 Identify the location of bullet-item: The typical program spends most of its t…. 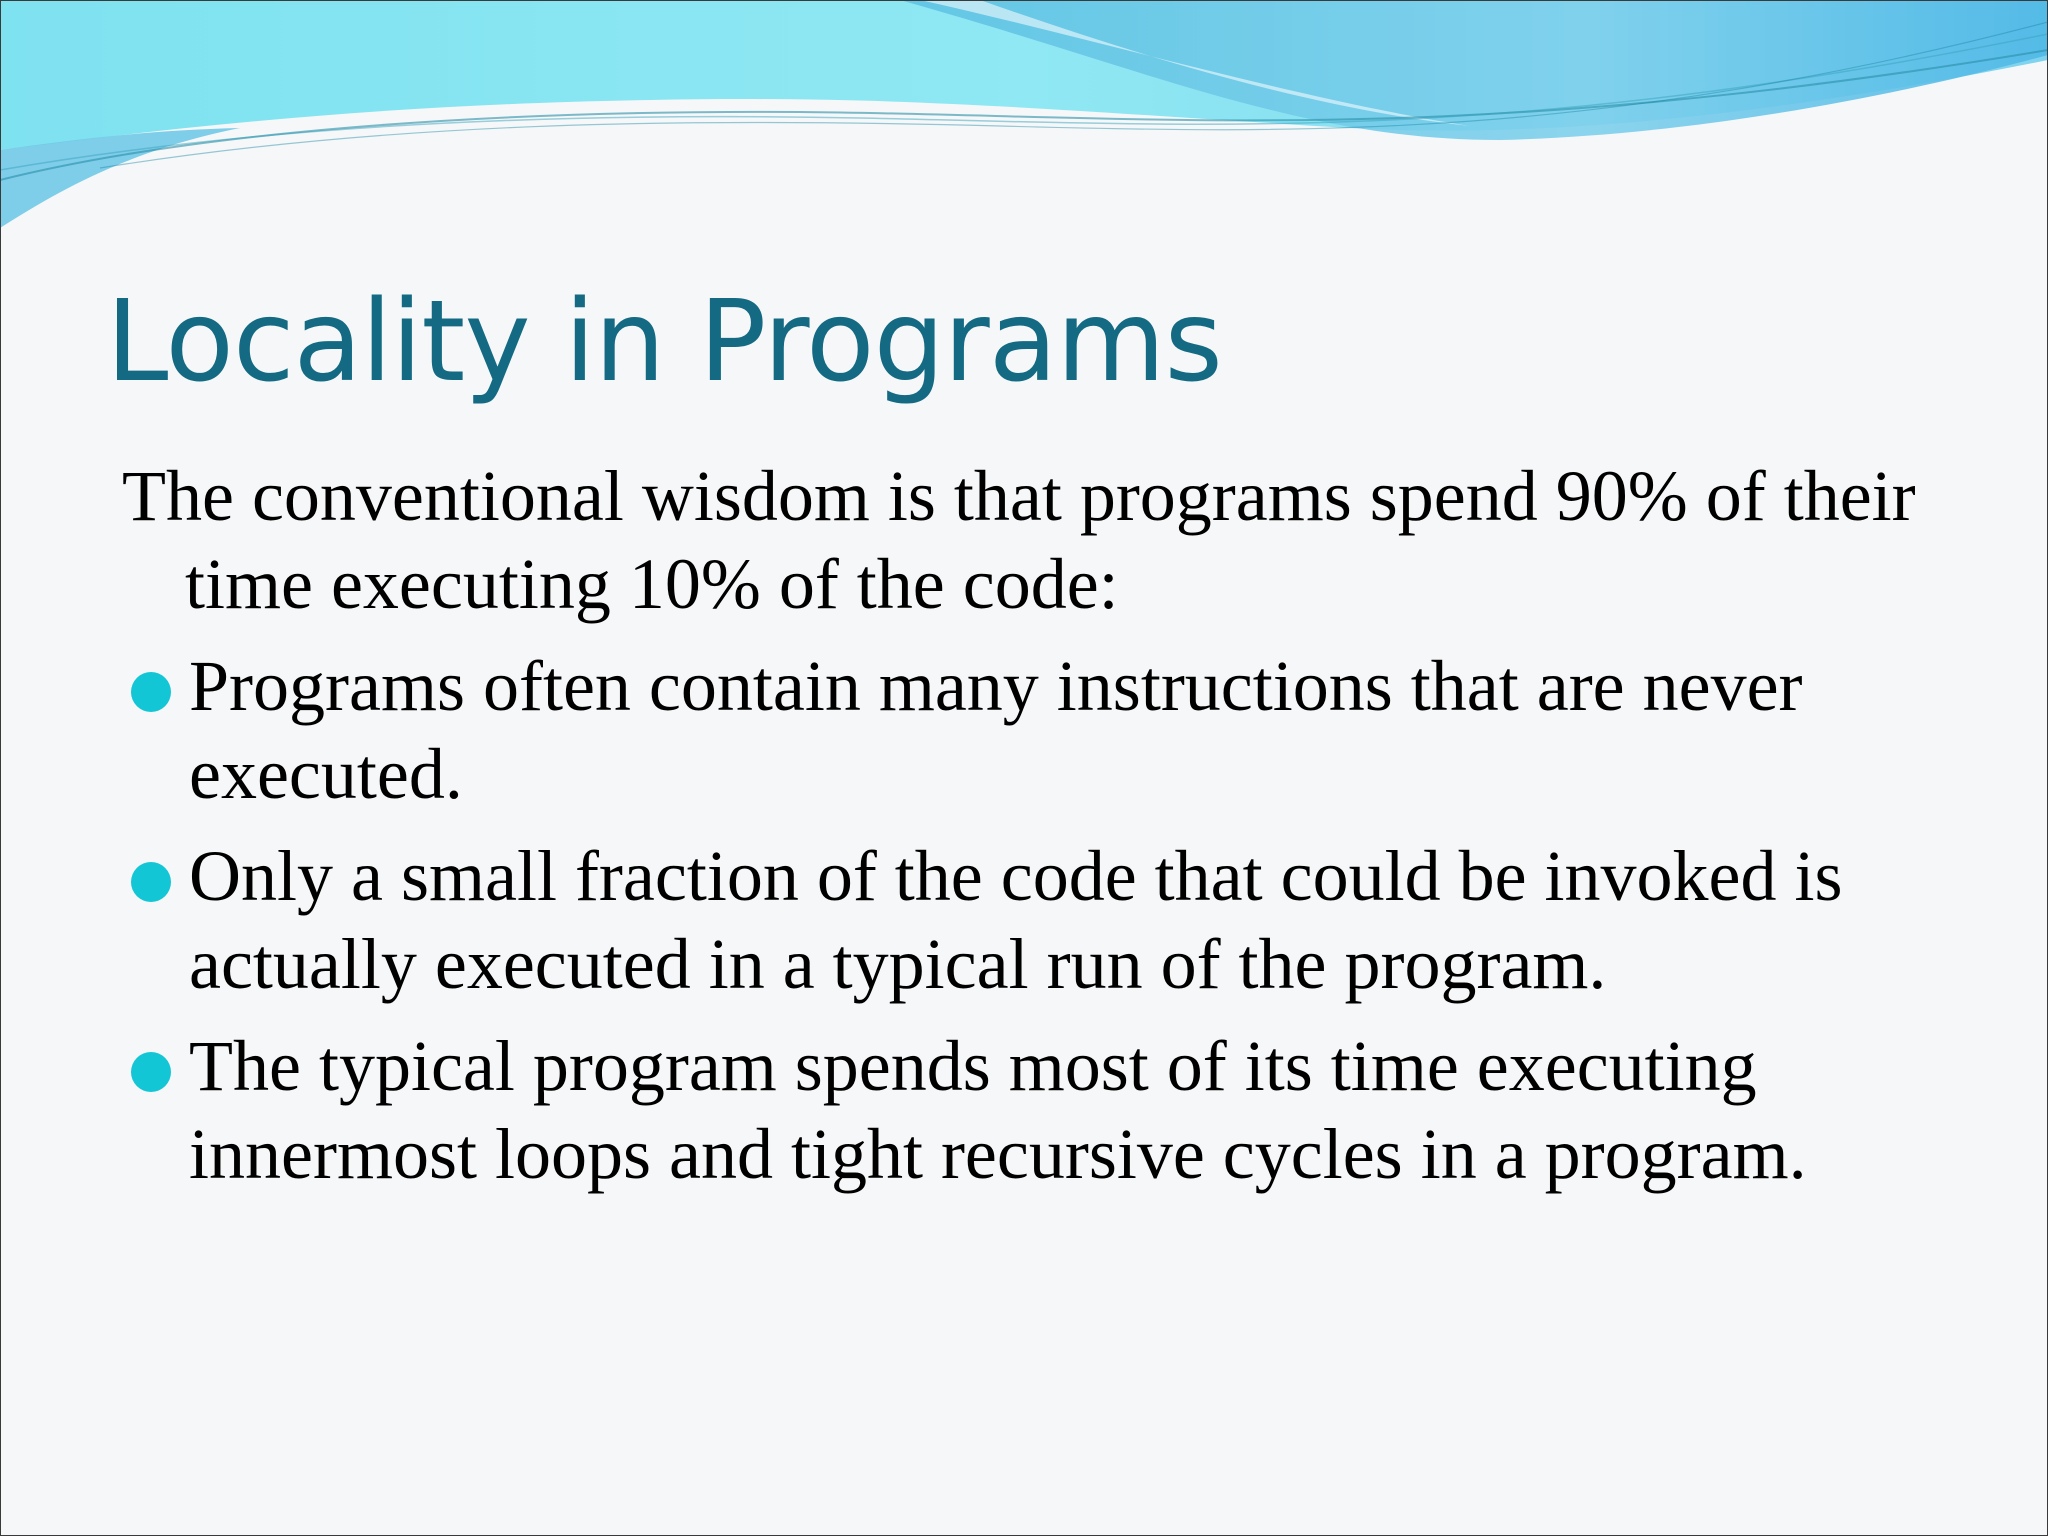
(1037, 1110).